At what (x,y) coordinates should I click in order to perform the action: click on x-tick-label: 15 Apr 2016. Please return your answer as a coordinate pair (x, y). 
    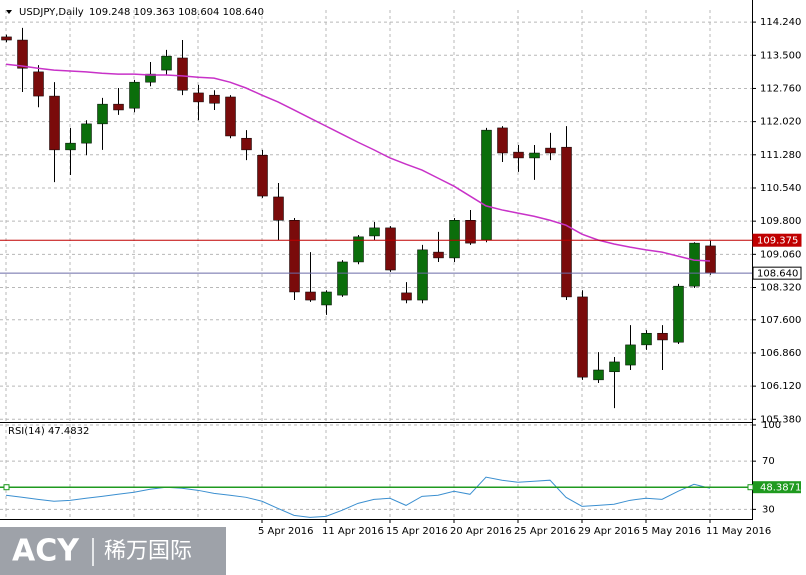
    Looking at the image, I should click on (417, 531).